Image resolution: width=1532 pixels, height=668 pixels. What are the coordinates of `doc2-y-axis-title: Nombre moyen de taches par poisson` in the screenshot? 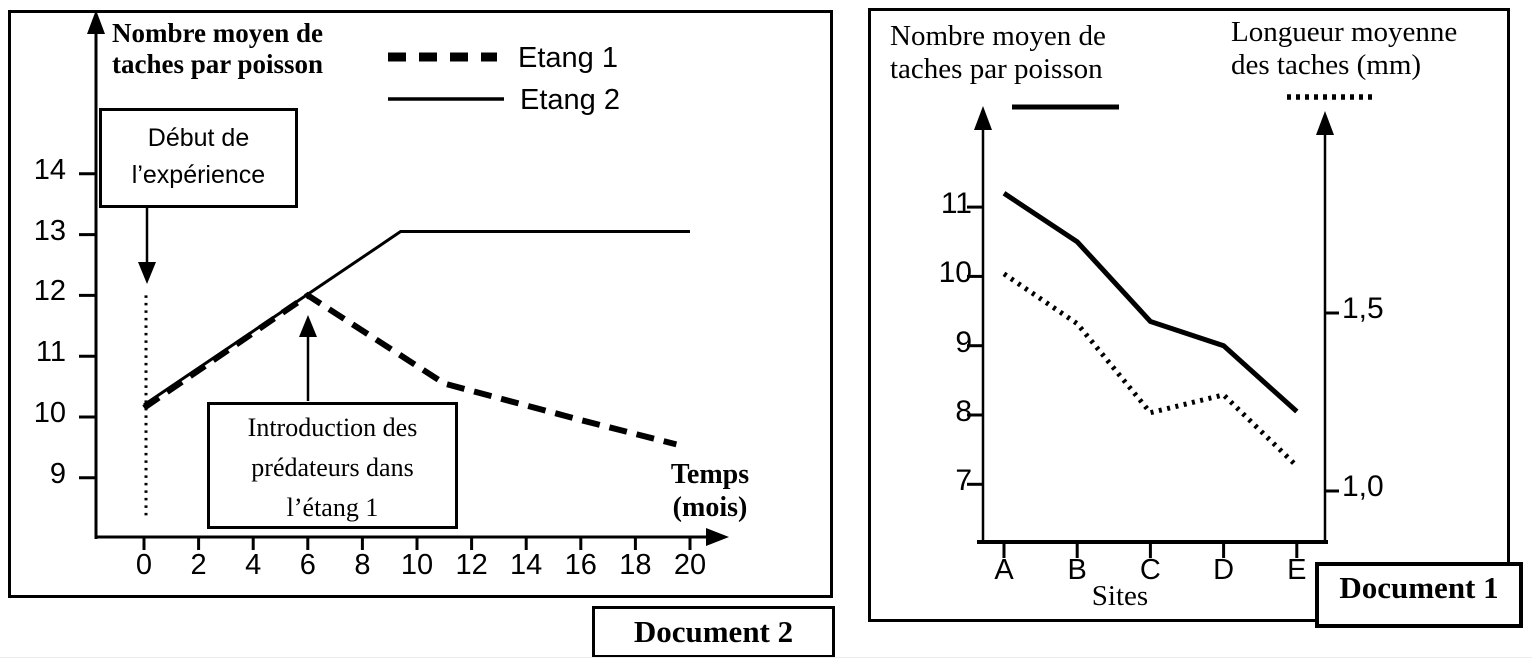 It's located at (217, 49).